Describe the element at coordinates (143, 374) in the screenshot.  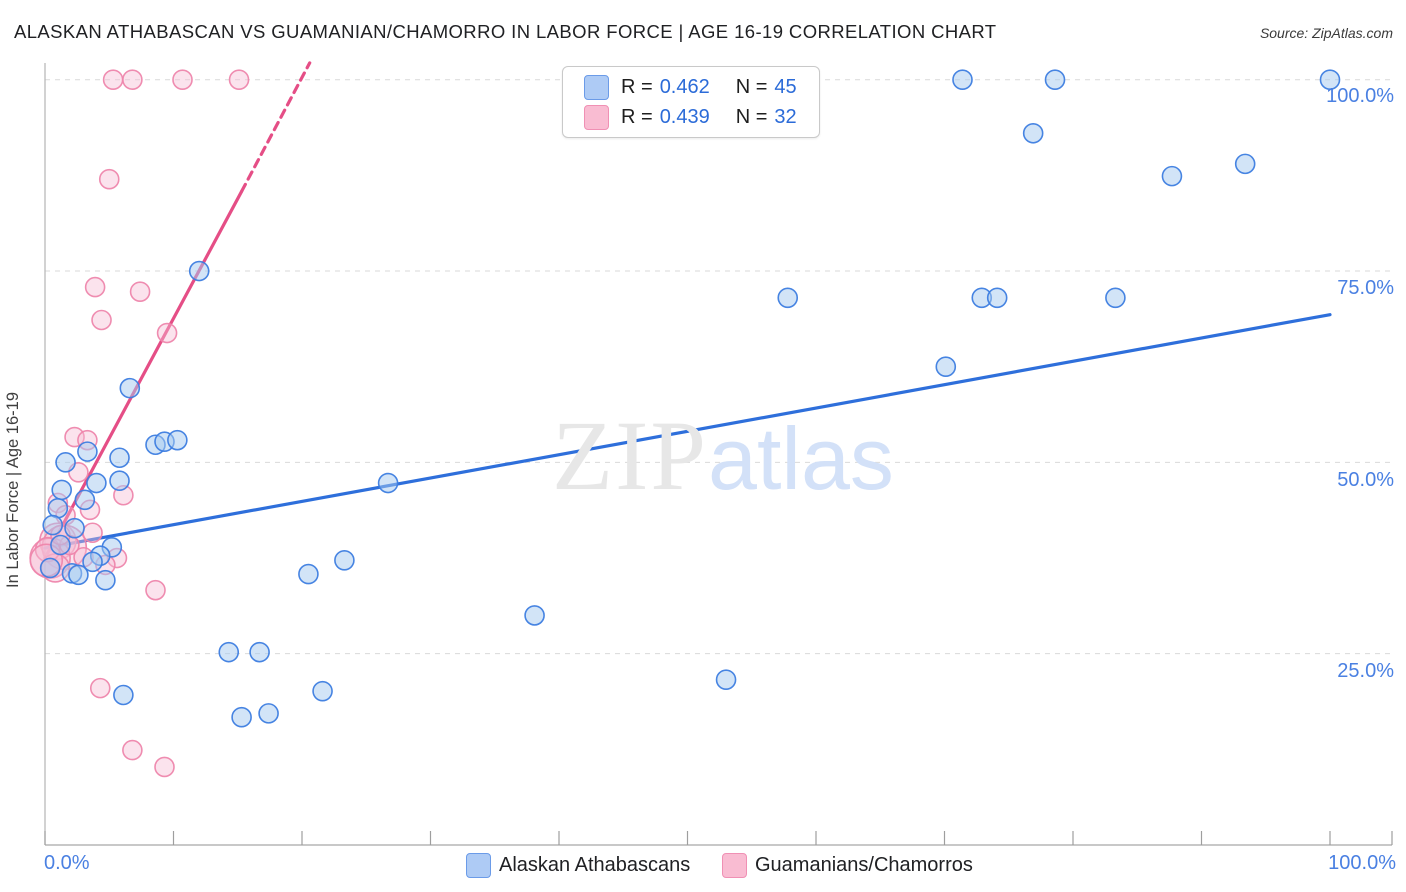
I see `trend-line-pink-solid` at that location.